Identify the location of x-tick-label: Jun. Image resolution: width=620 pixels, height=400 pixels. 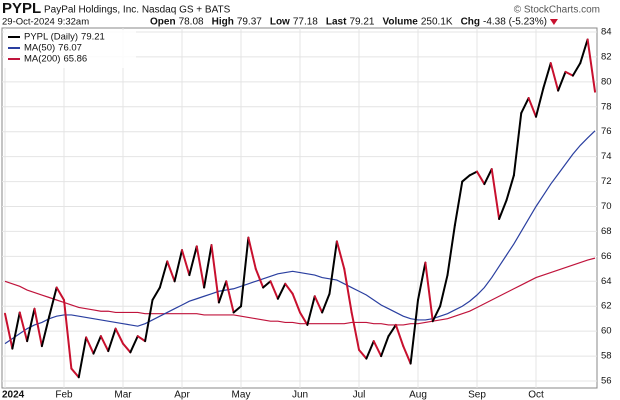
(300, 395).